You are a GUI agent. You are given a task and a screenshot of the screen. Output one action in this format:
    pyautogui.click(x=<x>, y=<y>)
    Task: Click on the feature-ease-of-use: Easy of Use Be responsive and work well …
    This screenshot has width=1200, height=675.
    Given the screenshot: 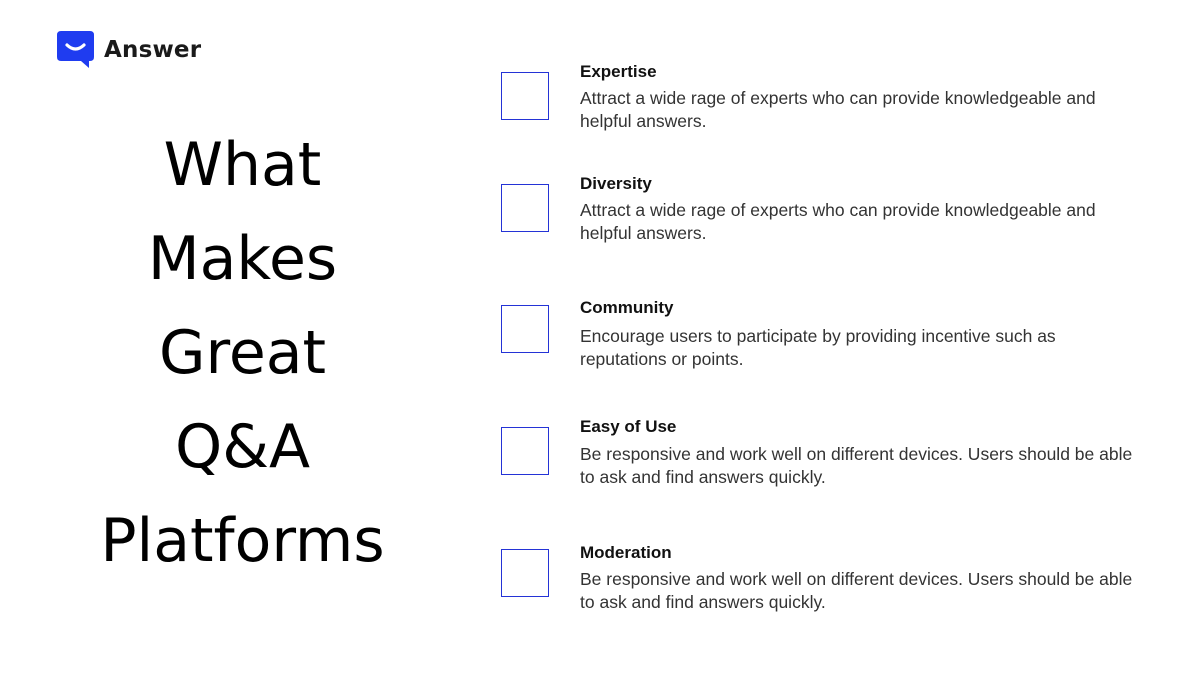 What is the action you would take?
    pyautogui.click(x=831, y=457)
    